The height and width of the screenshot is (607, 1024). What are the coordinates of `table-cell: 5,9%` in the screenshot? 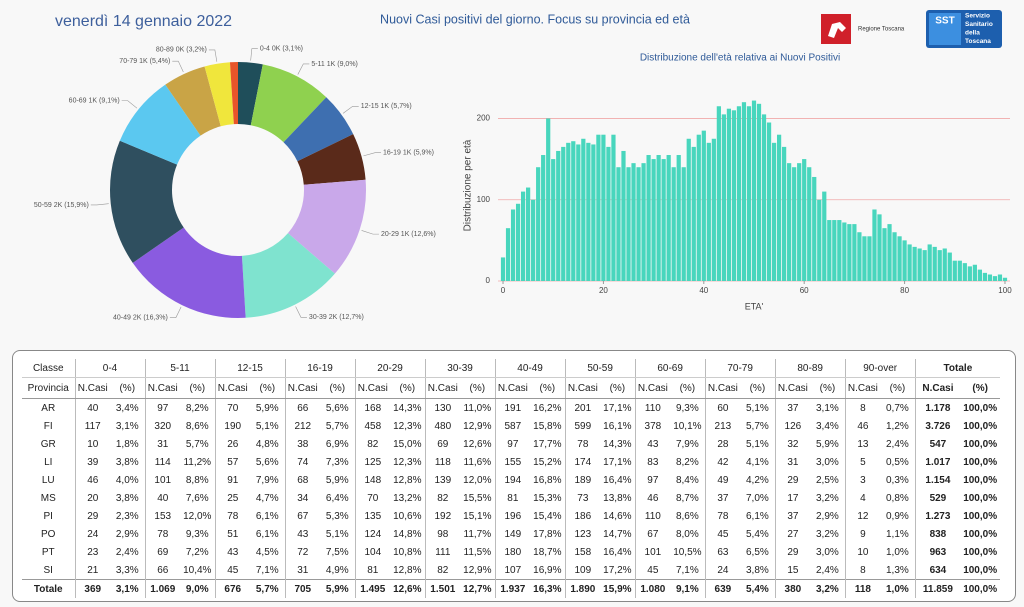 It's located at (337, 480).